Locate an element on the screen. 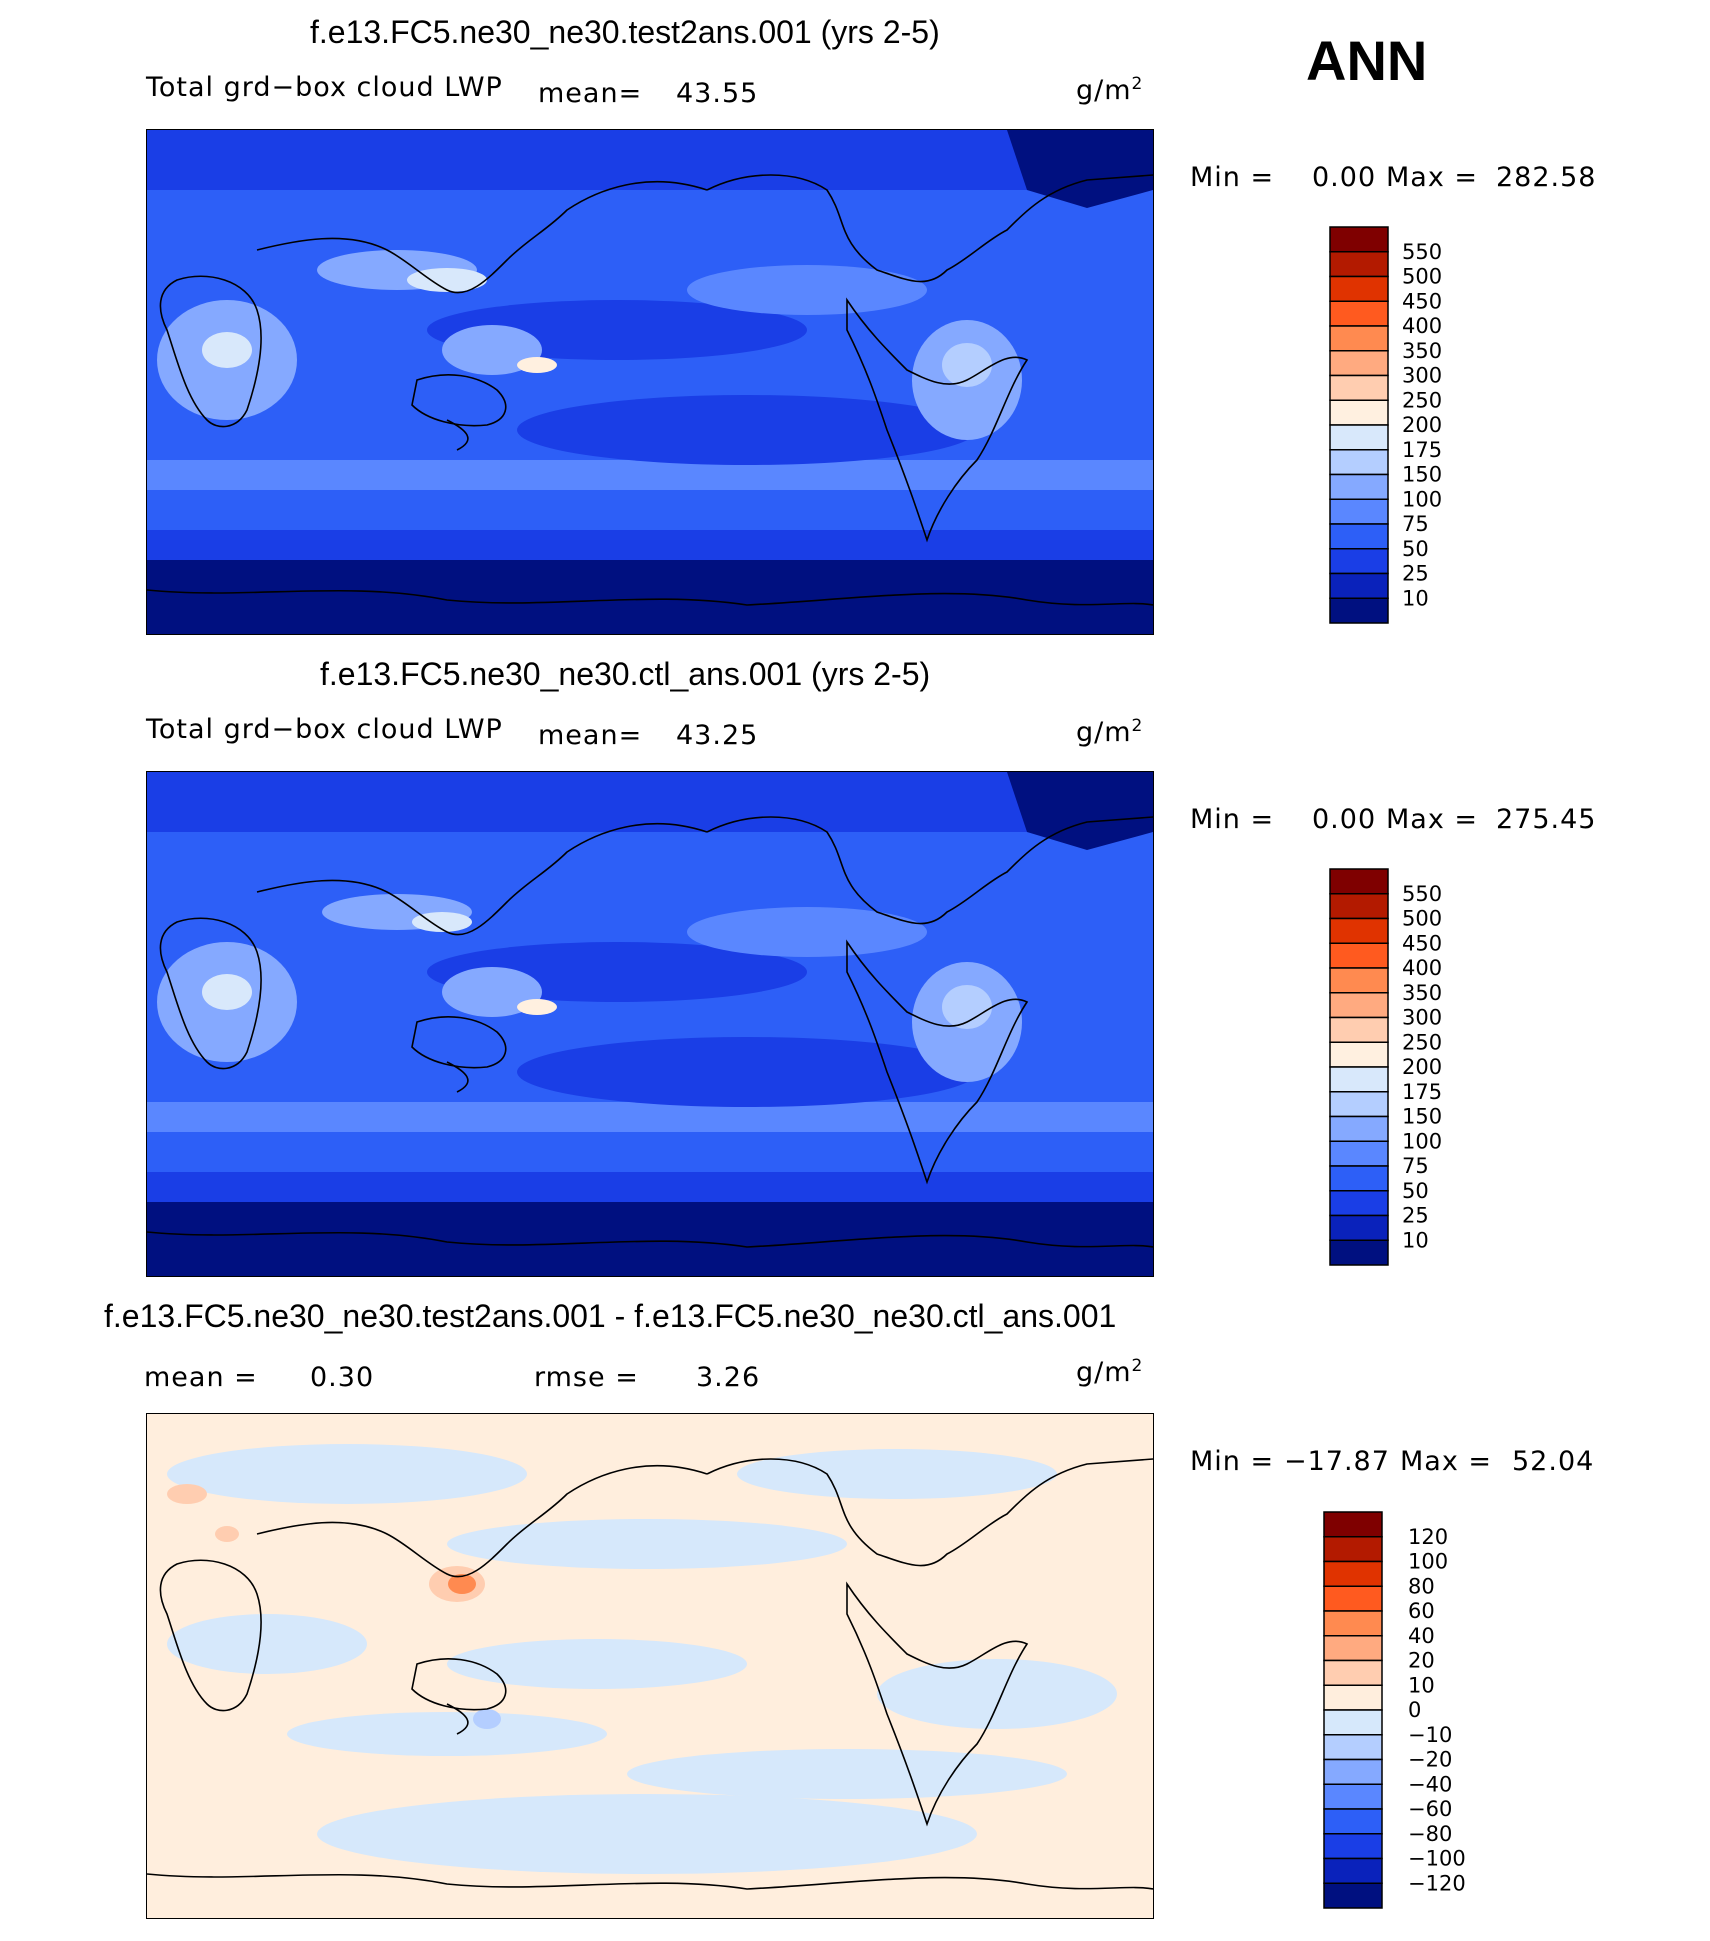 This screenshot has width=1710, height=1941. panel3-rmse-label: rmse = is located at coordinates (586, 1377).